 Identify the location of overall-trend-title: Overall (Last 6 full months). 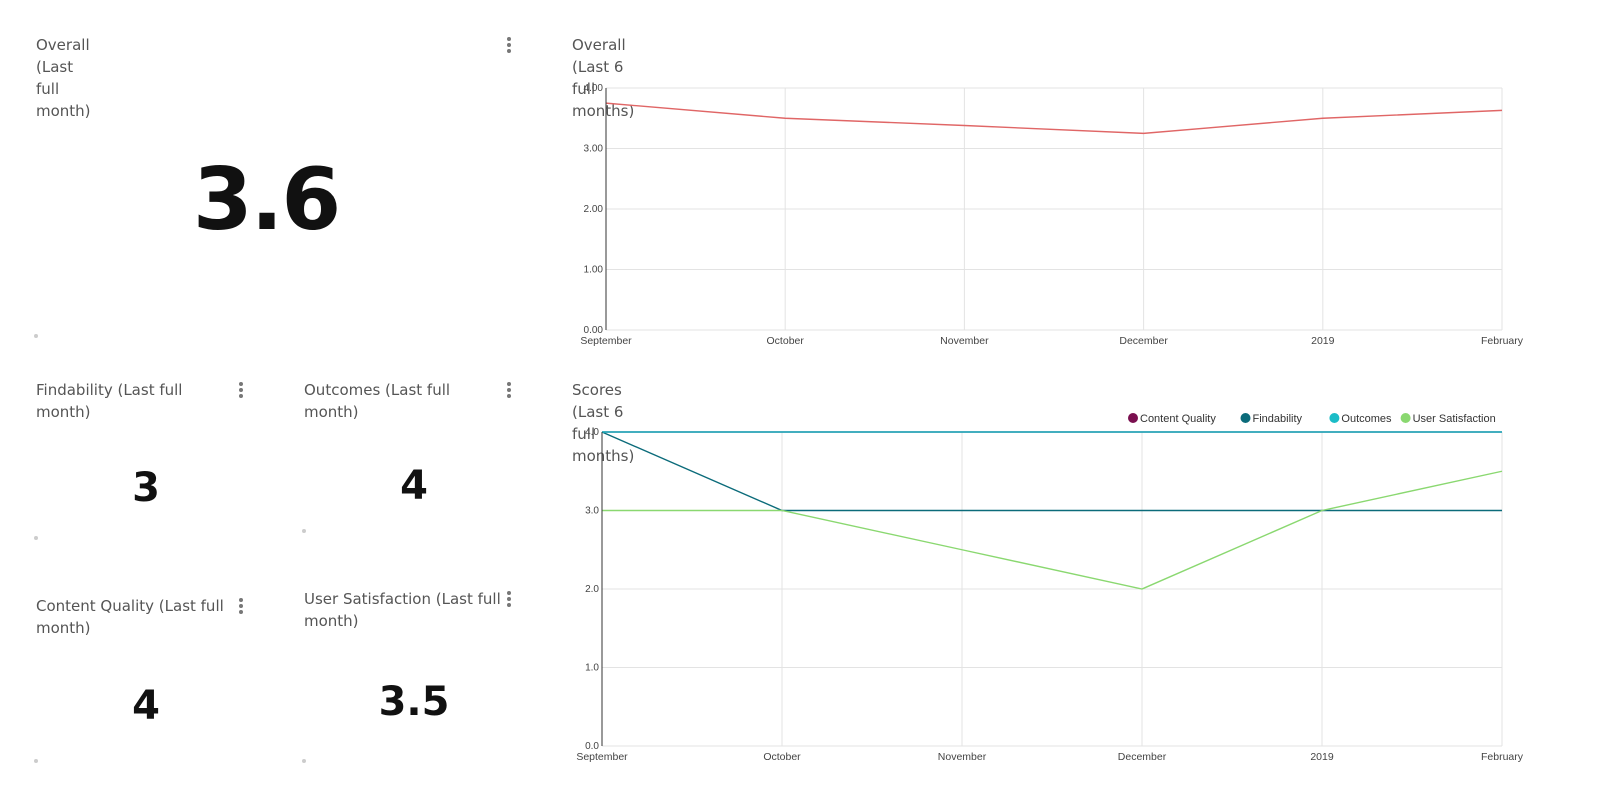
(603, 78).